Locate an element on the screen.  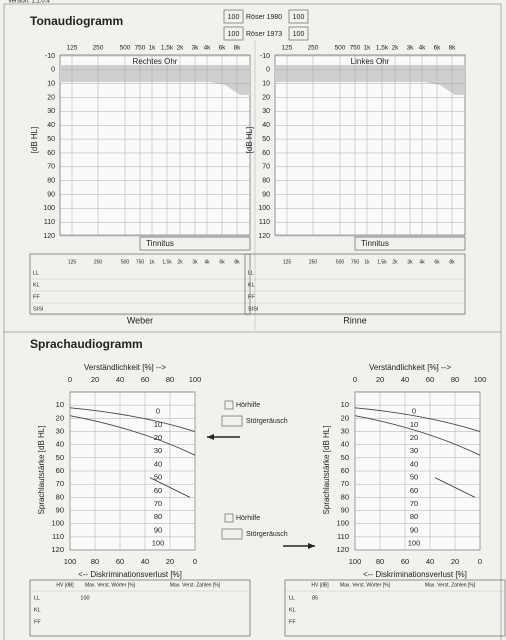
row-label: FF is located at coordinates (36, 297).